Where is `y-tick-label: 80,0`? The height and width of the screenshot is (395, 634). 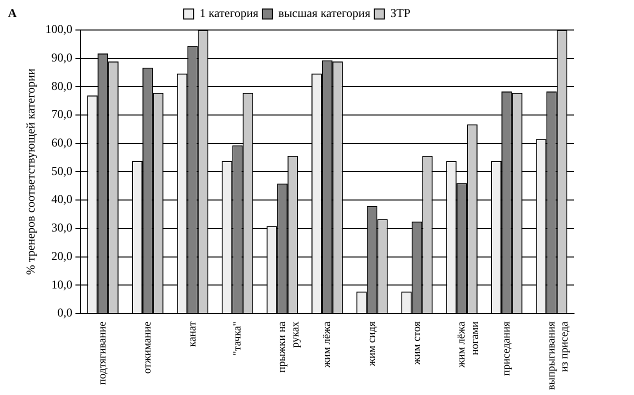 y-tick-label: 80,0 is located at coordinates (61, 85).